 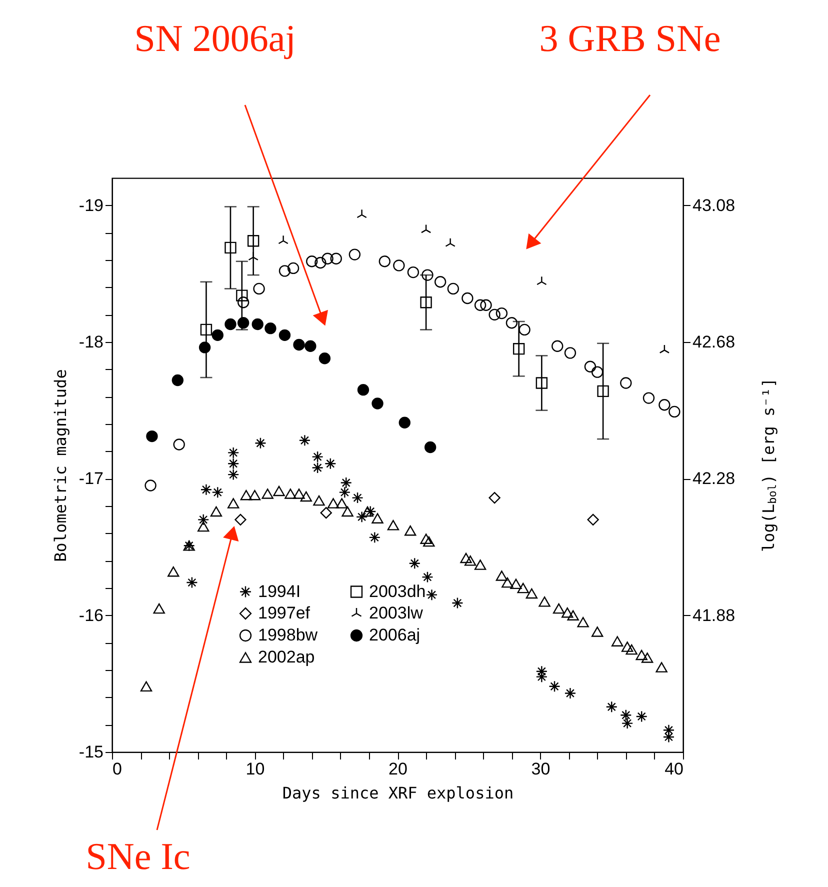 I want to click on y2-axis-title: log(Lbol) [erg s⁻¹], so click(x=769, y=465).